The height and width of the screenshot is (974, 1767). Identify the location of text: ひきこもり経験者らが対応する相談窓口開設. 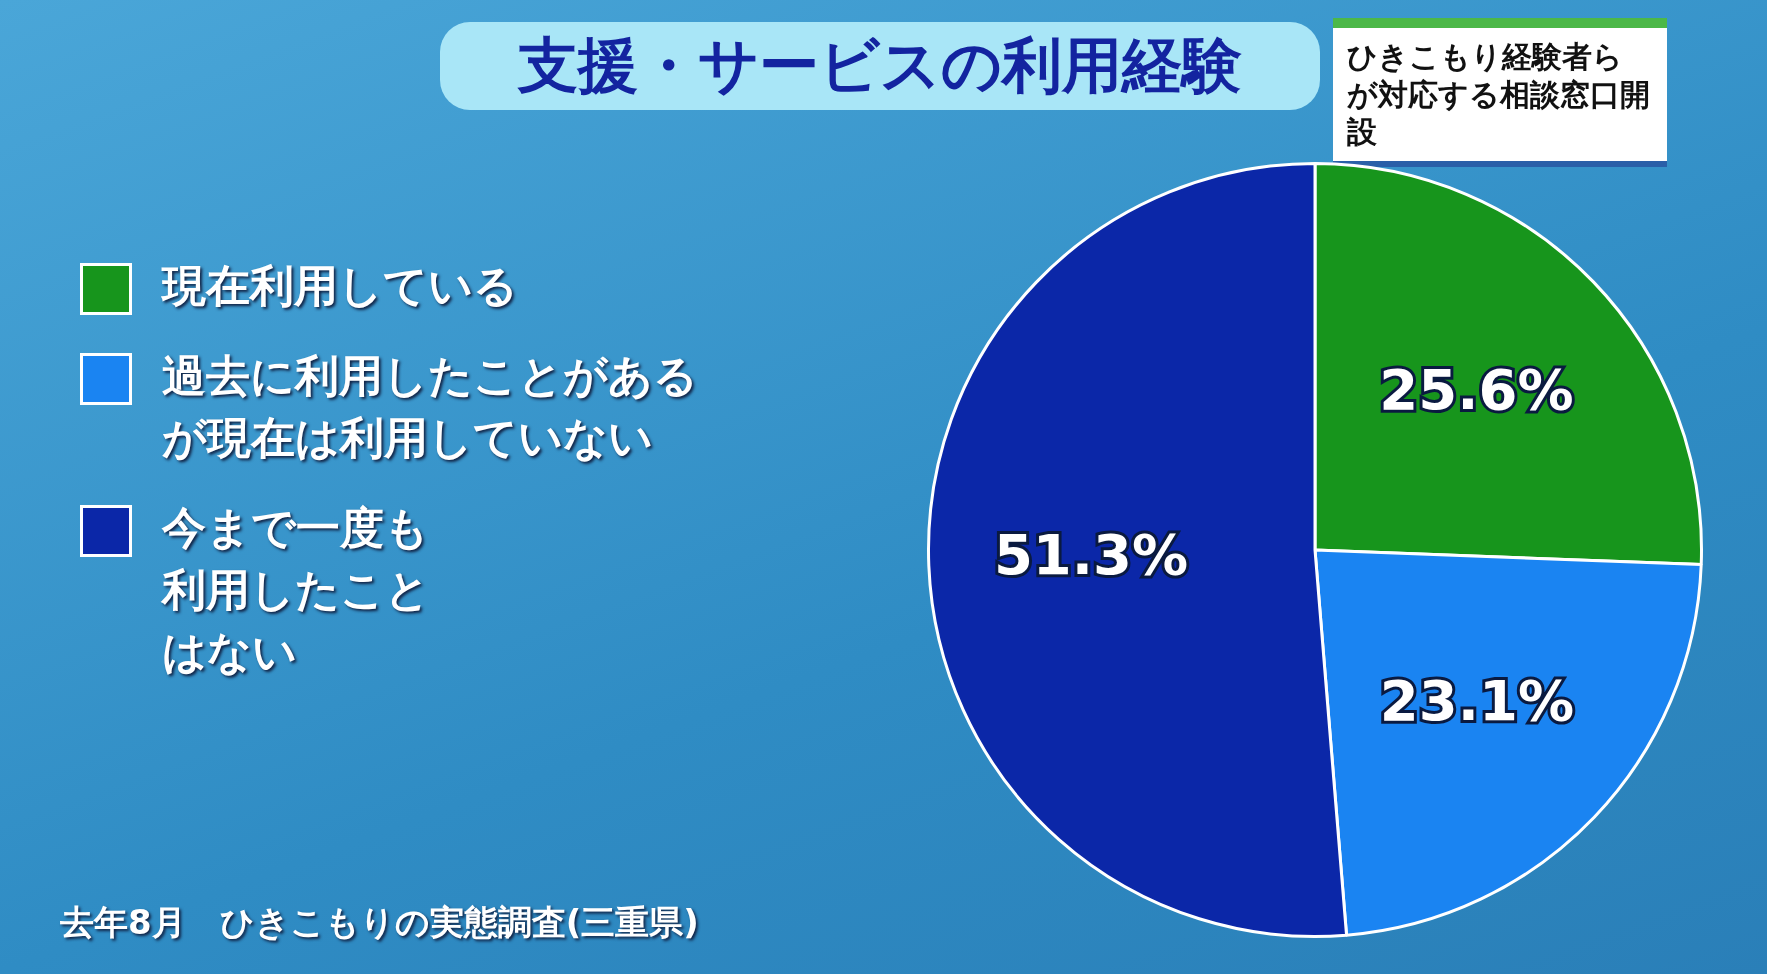
(1500, 92).